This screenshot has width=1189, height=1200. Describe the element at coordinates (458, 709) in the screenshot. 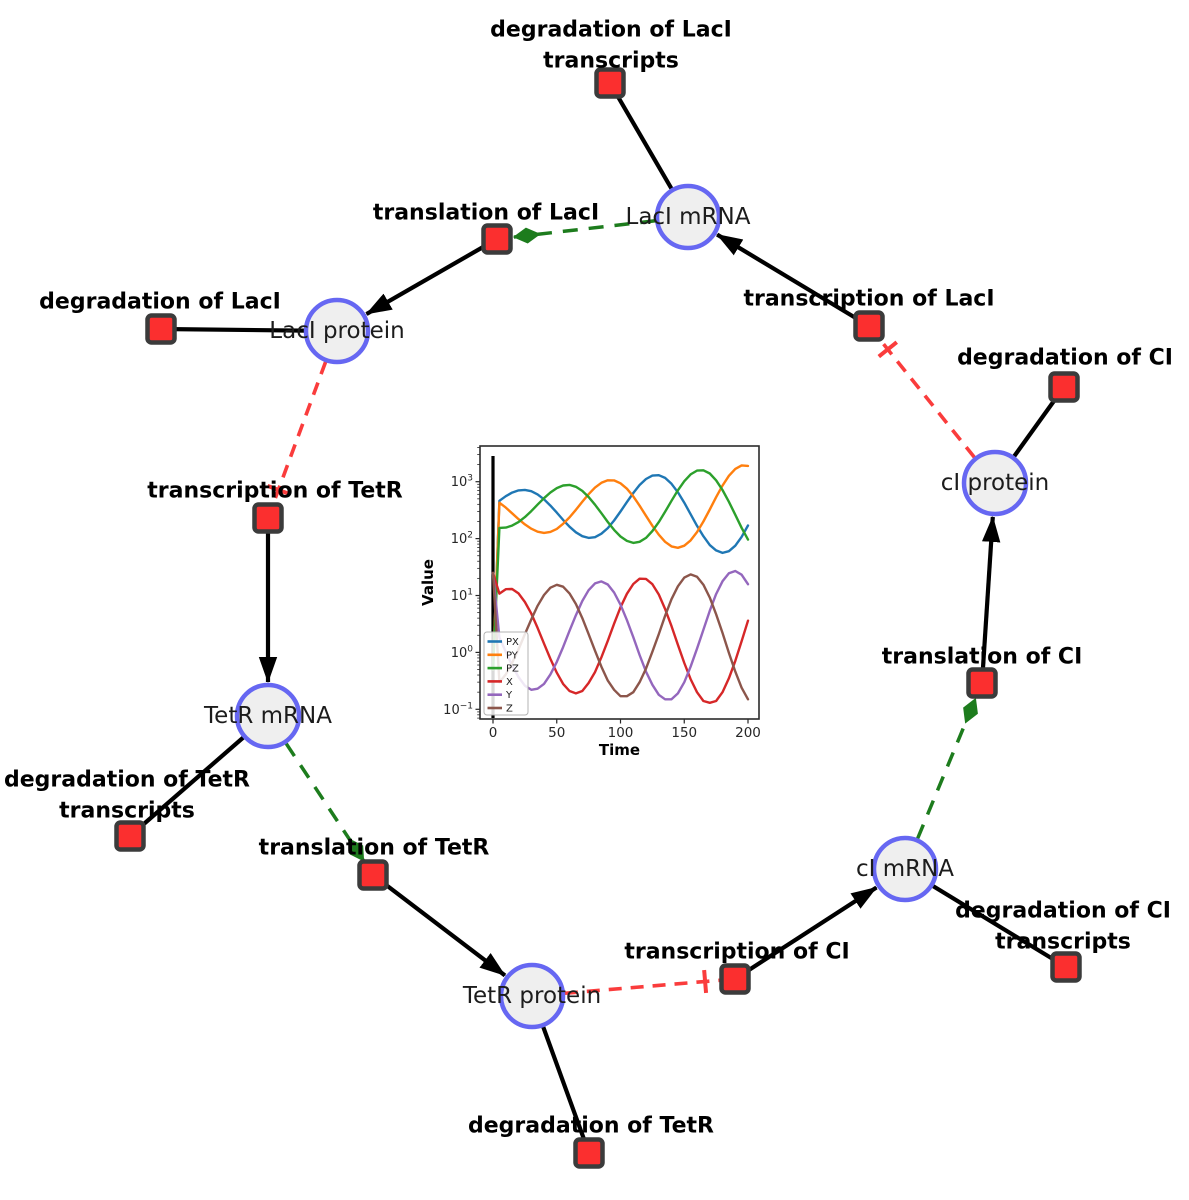

I see `y-tick-label: 10⁻¹` at that location.